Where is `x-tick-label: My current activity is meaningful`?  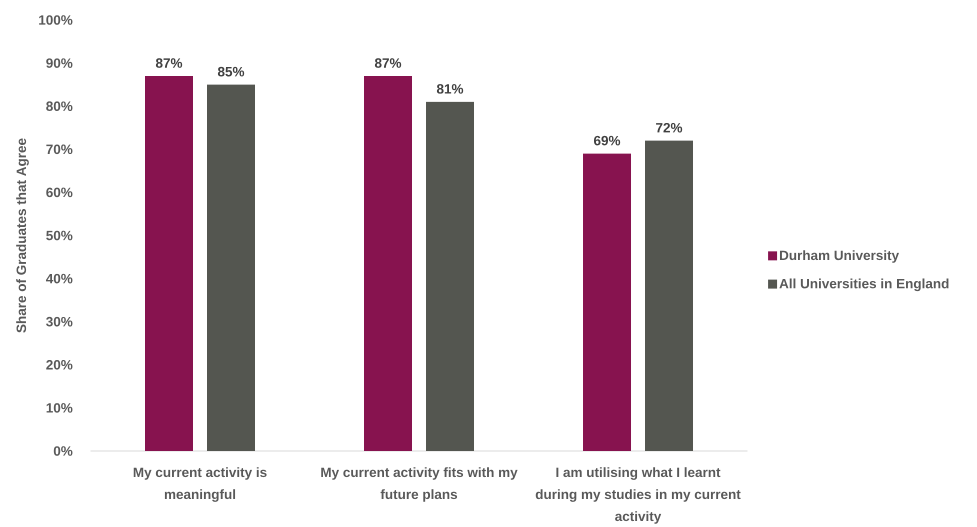 x-tick-label: My current activity is meaningful is located at coordinates (200, 484).